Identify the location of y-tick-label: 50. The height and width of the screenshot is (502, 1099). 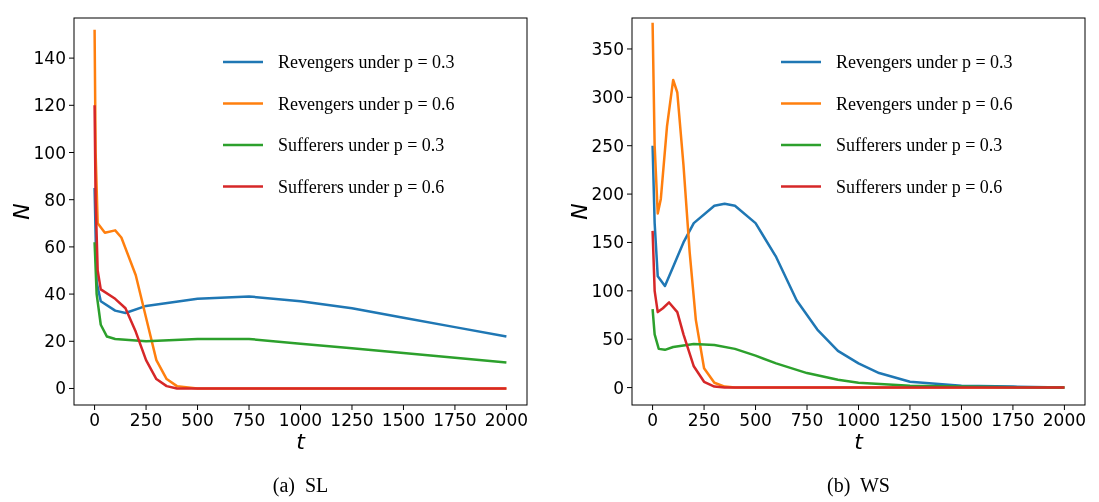
(613, 339).